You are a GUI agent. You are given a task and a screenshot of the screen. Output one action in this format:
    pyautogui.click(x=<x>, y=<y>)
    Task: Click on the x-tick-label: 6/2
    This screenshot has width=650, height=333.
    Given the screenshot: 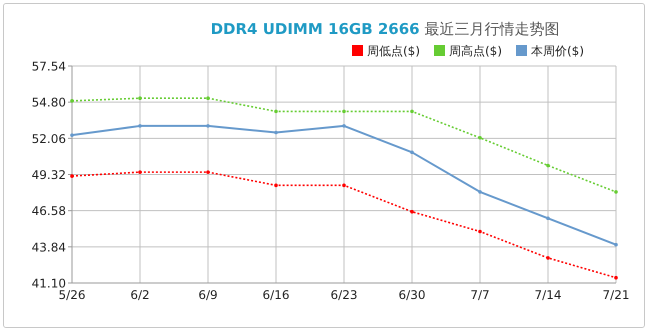 What is the action you would take?
    pyautogui.click(x=140, y=295)
    